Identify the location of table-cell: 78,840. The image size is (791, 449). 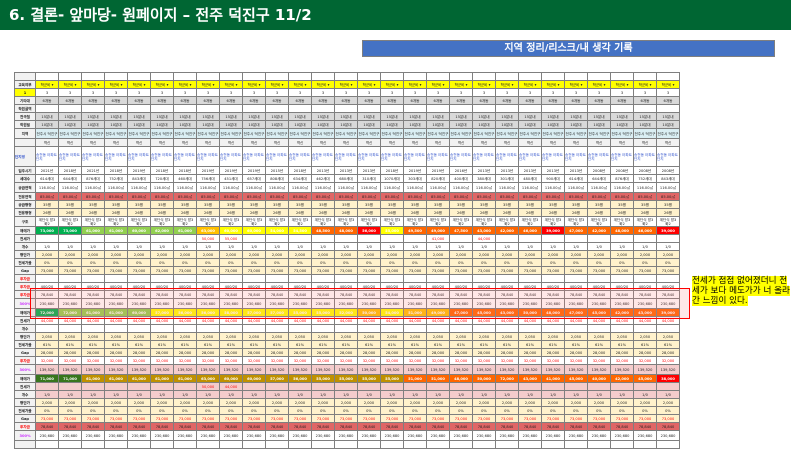
(645, 426).